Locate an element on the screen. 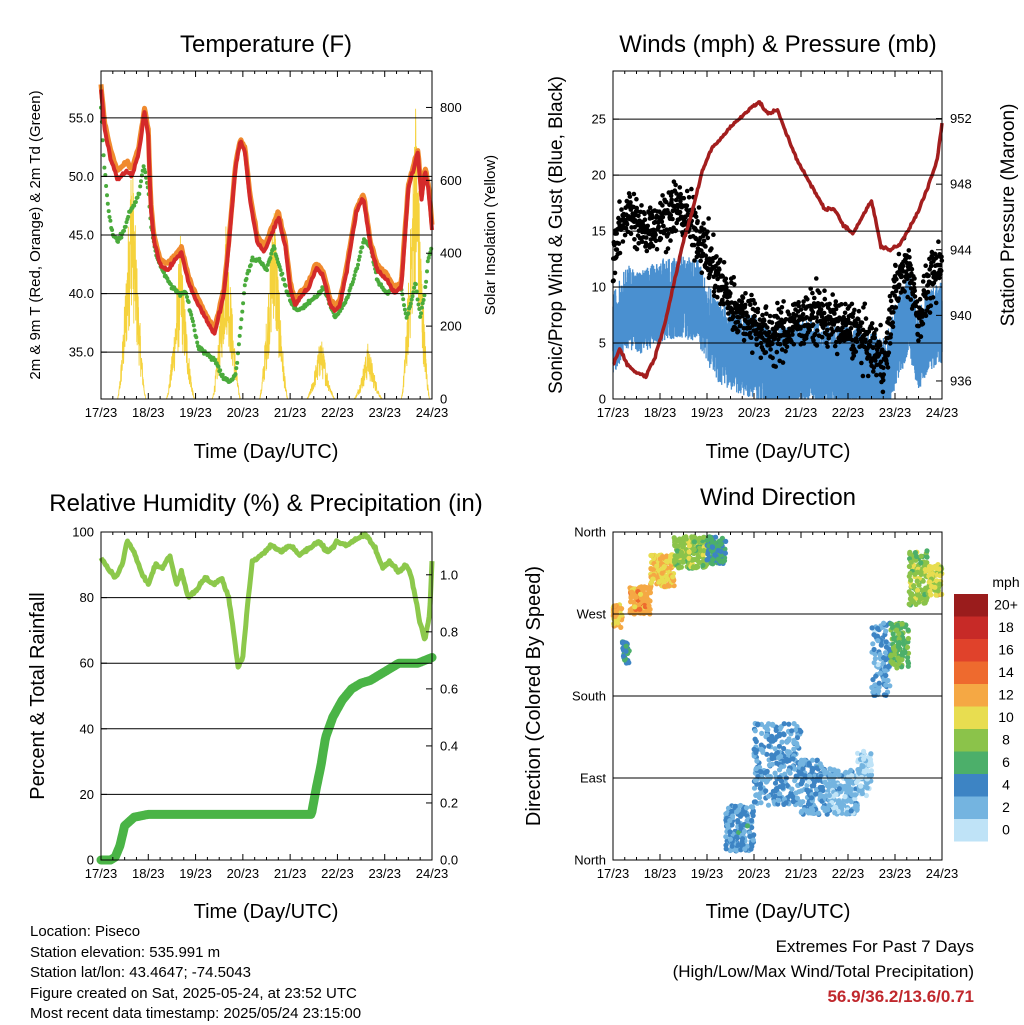 This screenshot has width=1024, height=1025. precipitation-line is located at coordinates (266, 759).